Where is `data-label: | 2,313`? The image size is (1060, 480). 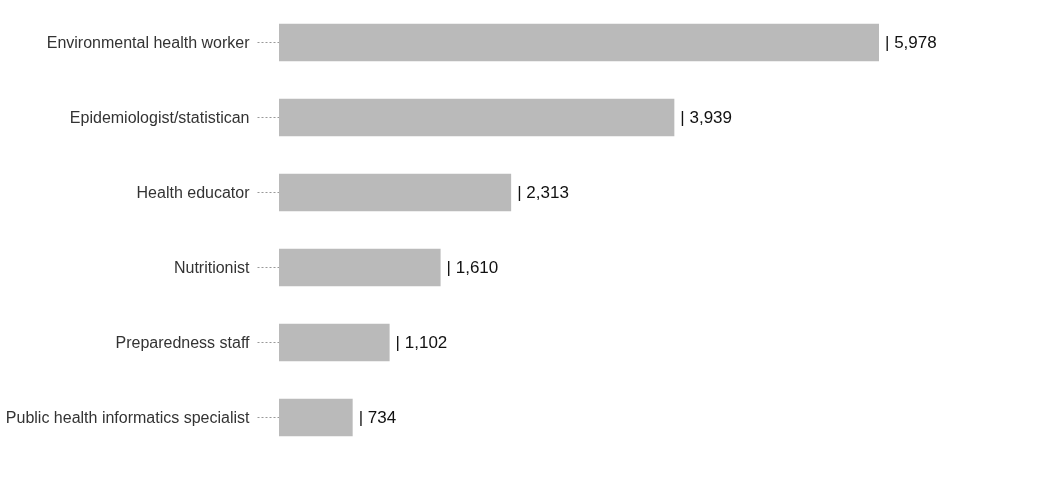 data-label: | 2,313 is located at coordinates (543, 192).